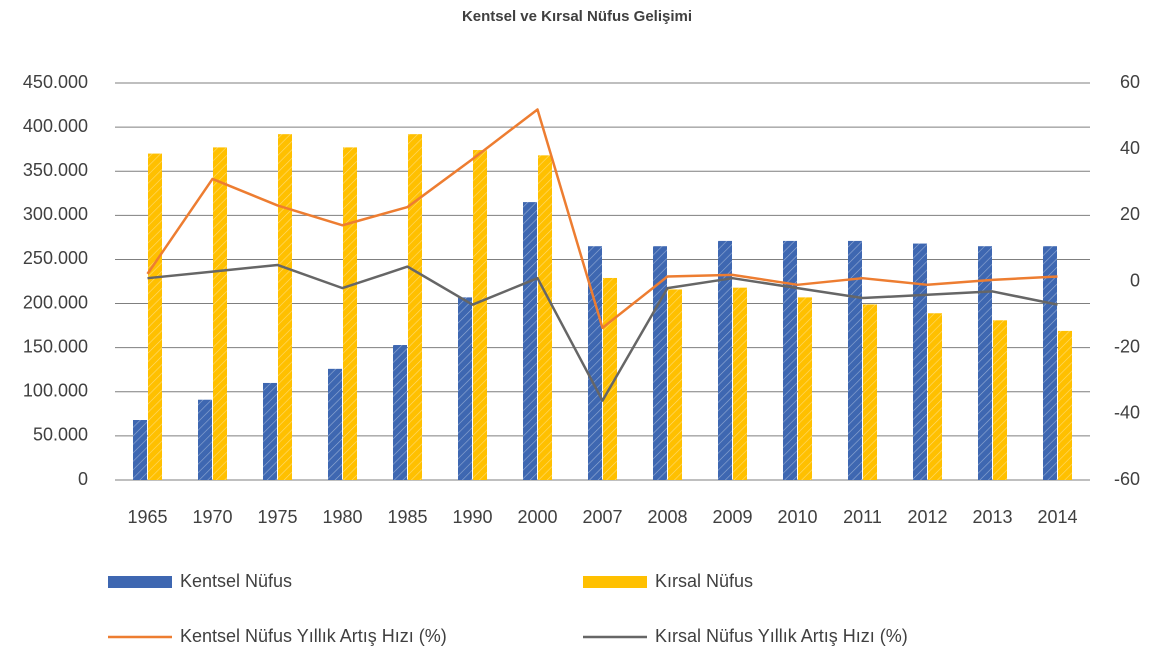  Describe the element at coordinates (1057, 517) in the screenshot. I see `x-tick-label: 2014` at that location.